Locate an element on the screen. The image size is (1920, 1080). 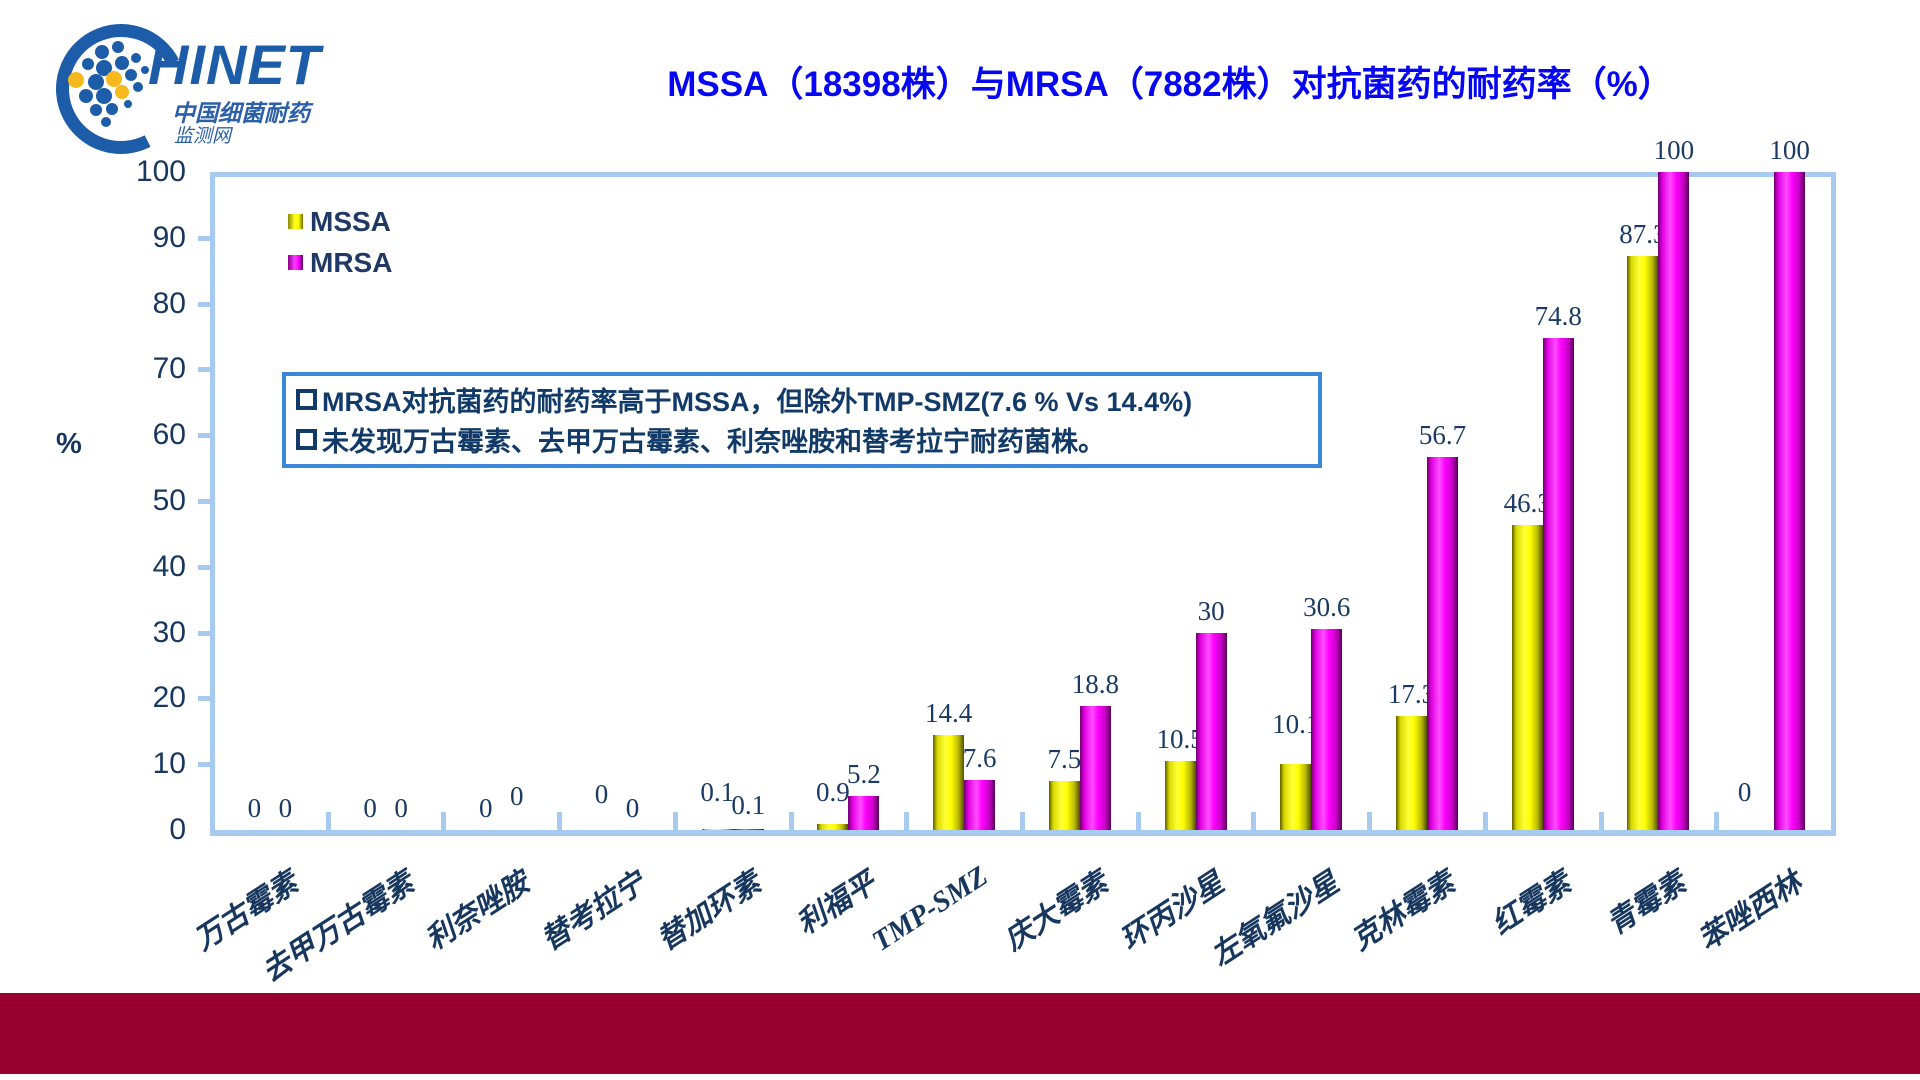
value-label-mssa-庆大霉素: 7.5 is located at coordinates (1064, 758).